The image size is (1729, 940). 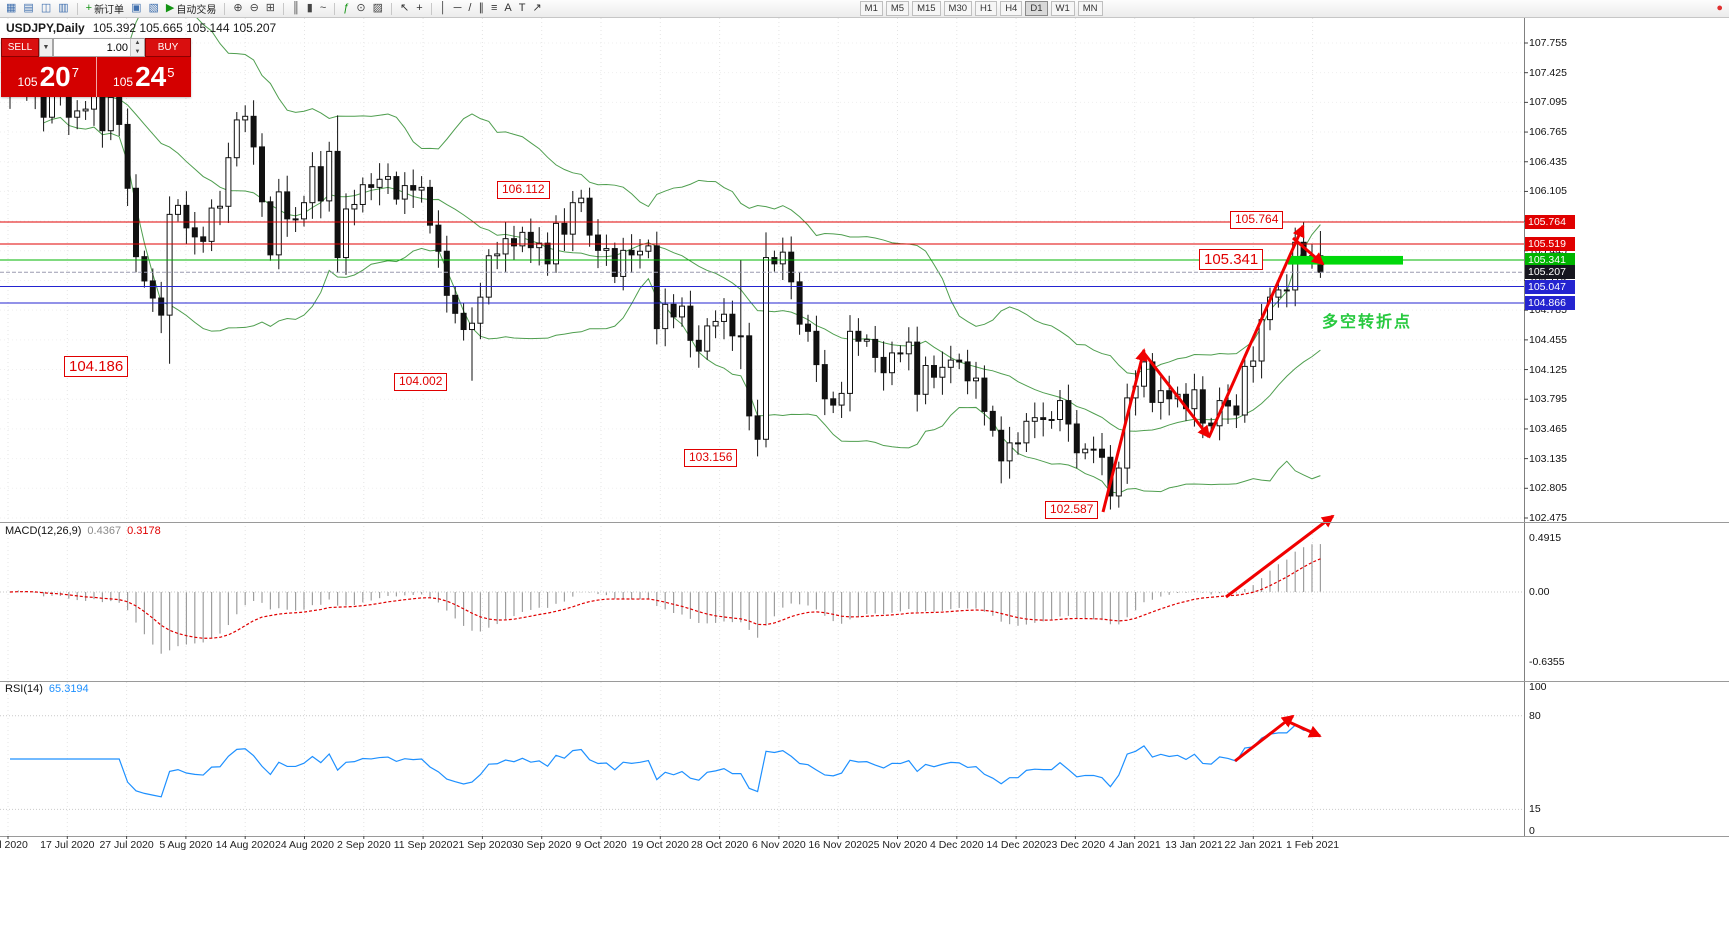 I want to click on price-label-box: 106.112, so click(x=523, y=190).